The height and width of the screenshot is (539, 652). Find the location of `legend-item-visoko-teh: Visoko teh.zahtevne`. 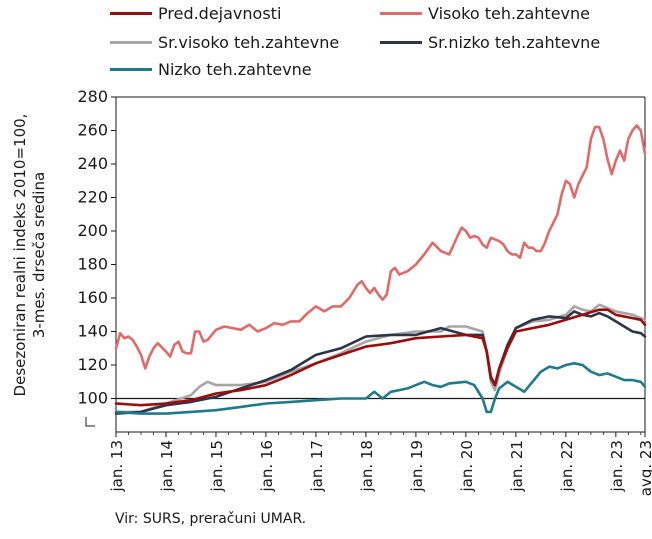

legend-item-visoko-teh: Visoko teh.zahtevne is located at coordinates (485, 13).